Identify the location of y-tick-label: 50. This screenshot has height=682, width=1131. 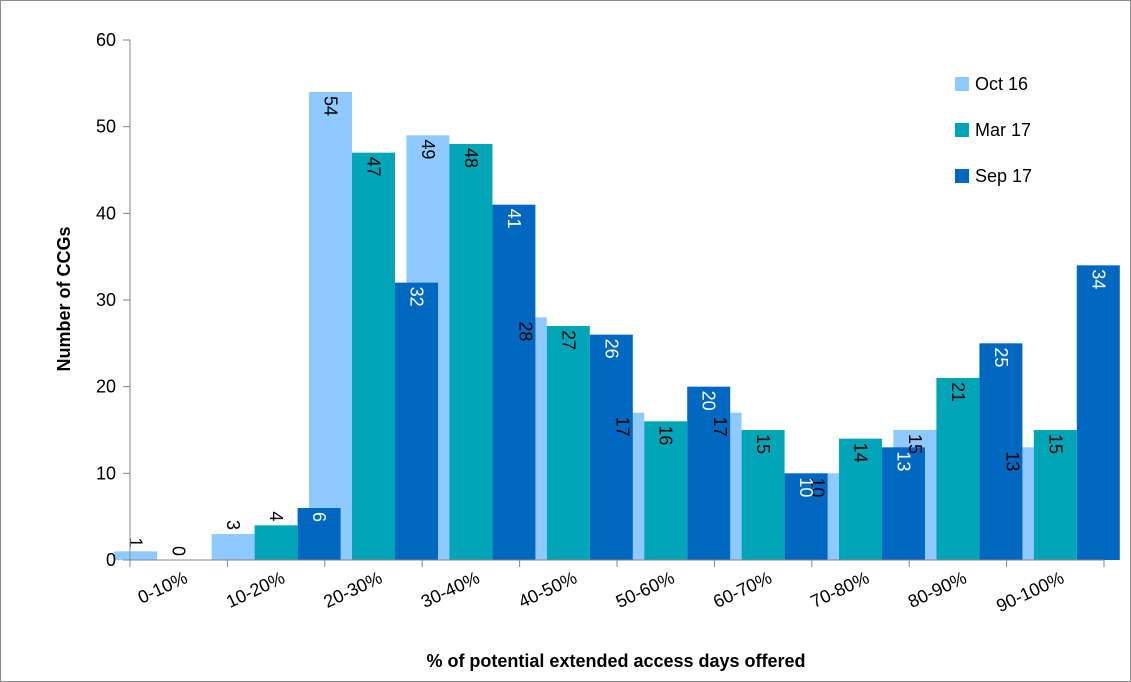
(106, 127).